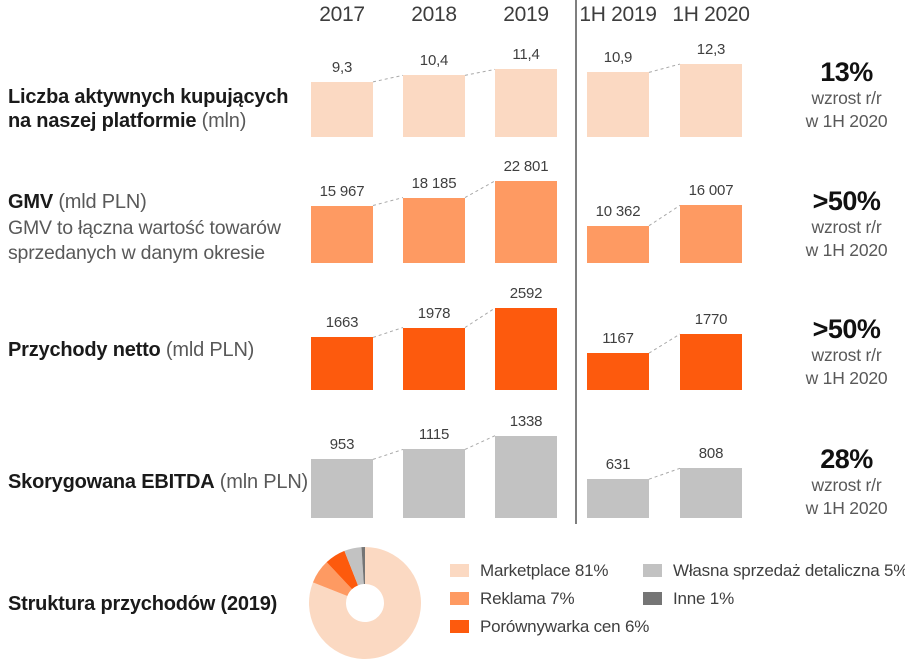 The width and height of the screenshot is (905, 662). I want to click on bar-value-label: 11,4, so click(526, 55).